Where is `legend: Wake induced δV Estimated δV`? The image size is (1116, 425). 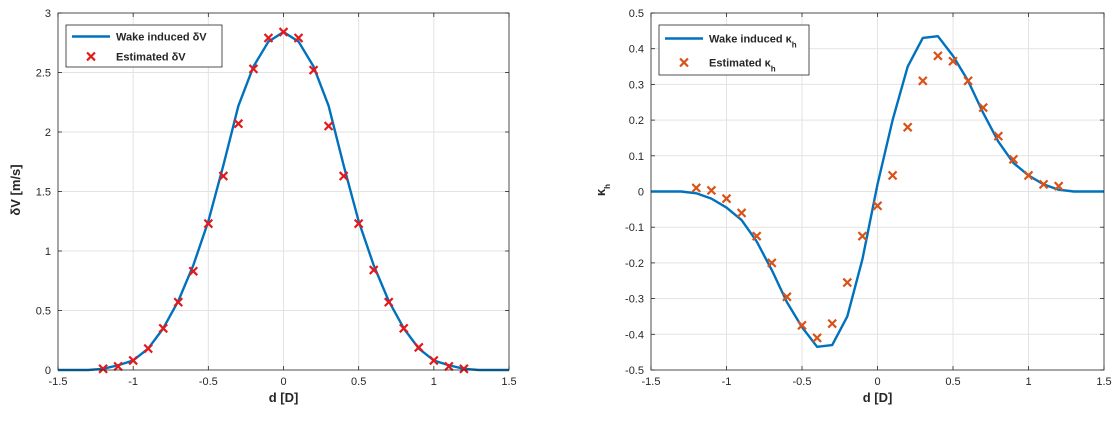
legend: Wake induced δV Estimated δV is located at coordinates (144, 46).